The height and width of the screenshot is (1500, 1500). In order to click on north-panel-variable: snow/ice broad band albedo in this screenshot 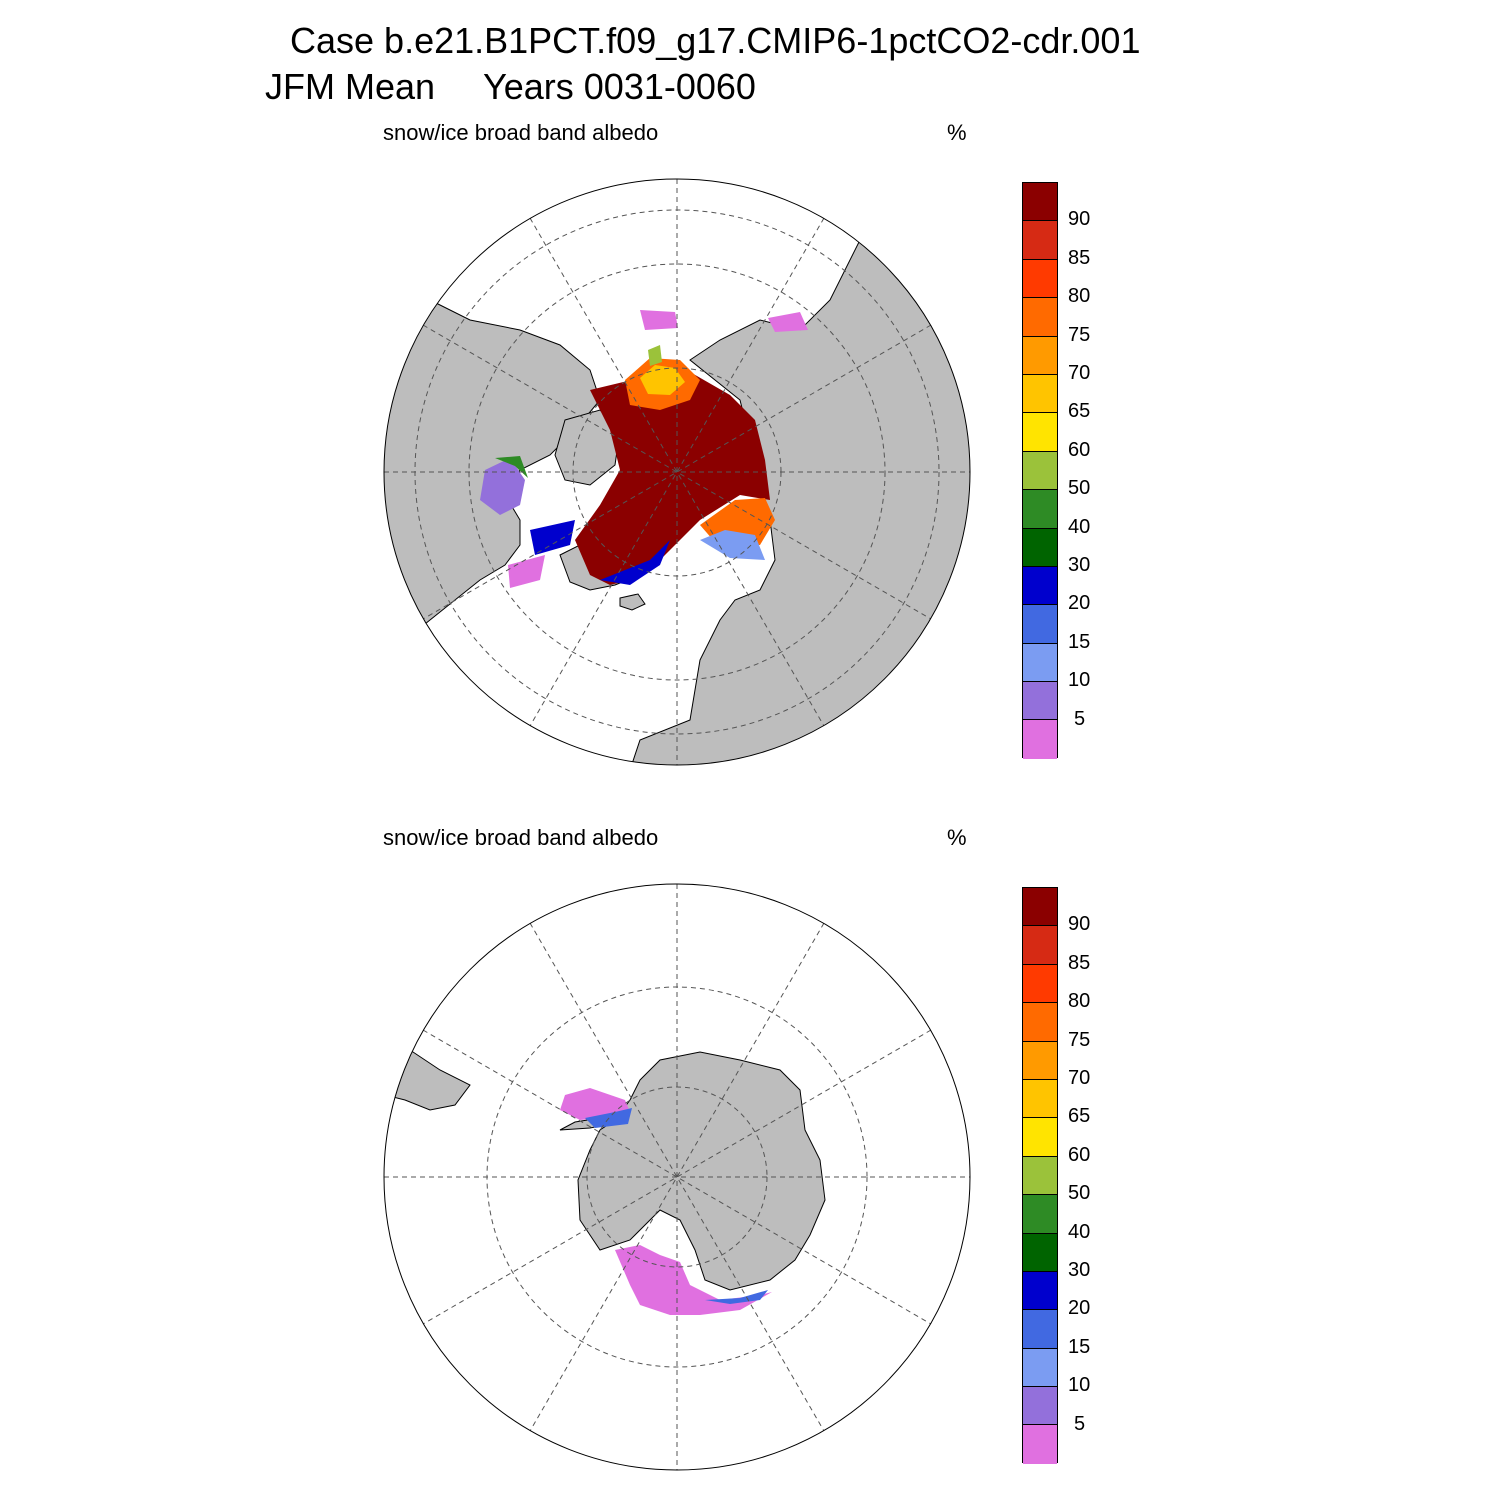, I will do `click(521, 132)`.